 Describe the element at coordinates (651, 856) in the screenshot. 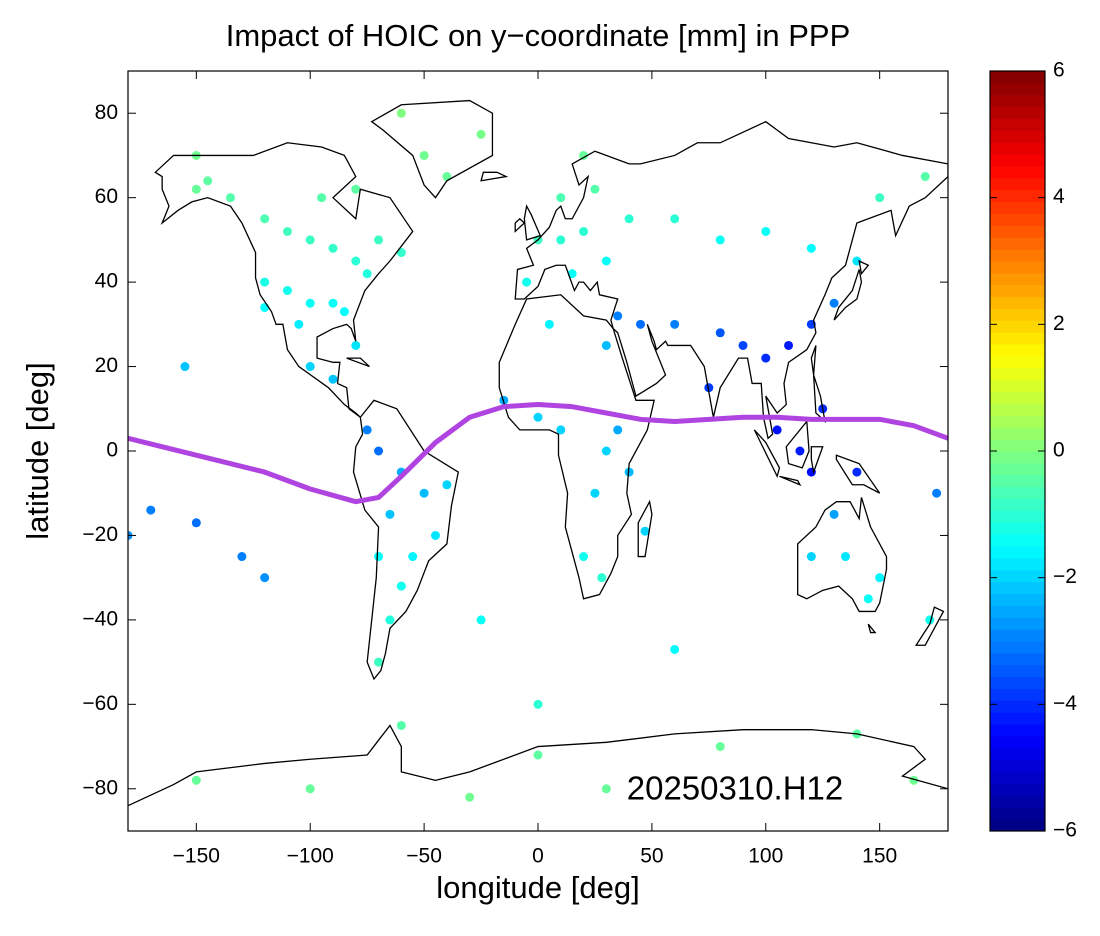

I see `x-tick-label: 50` at that location.